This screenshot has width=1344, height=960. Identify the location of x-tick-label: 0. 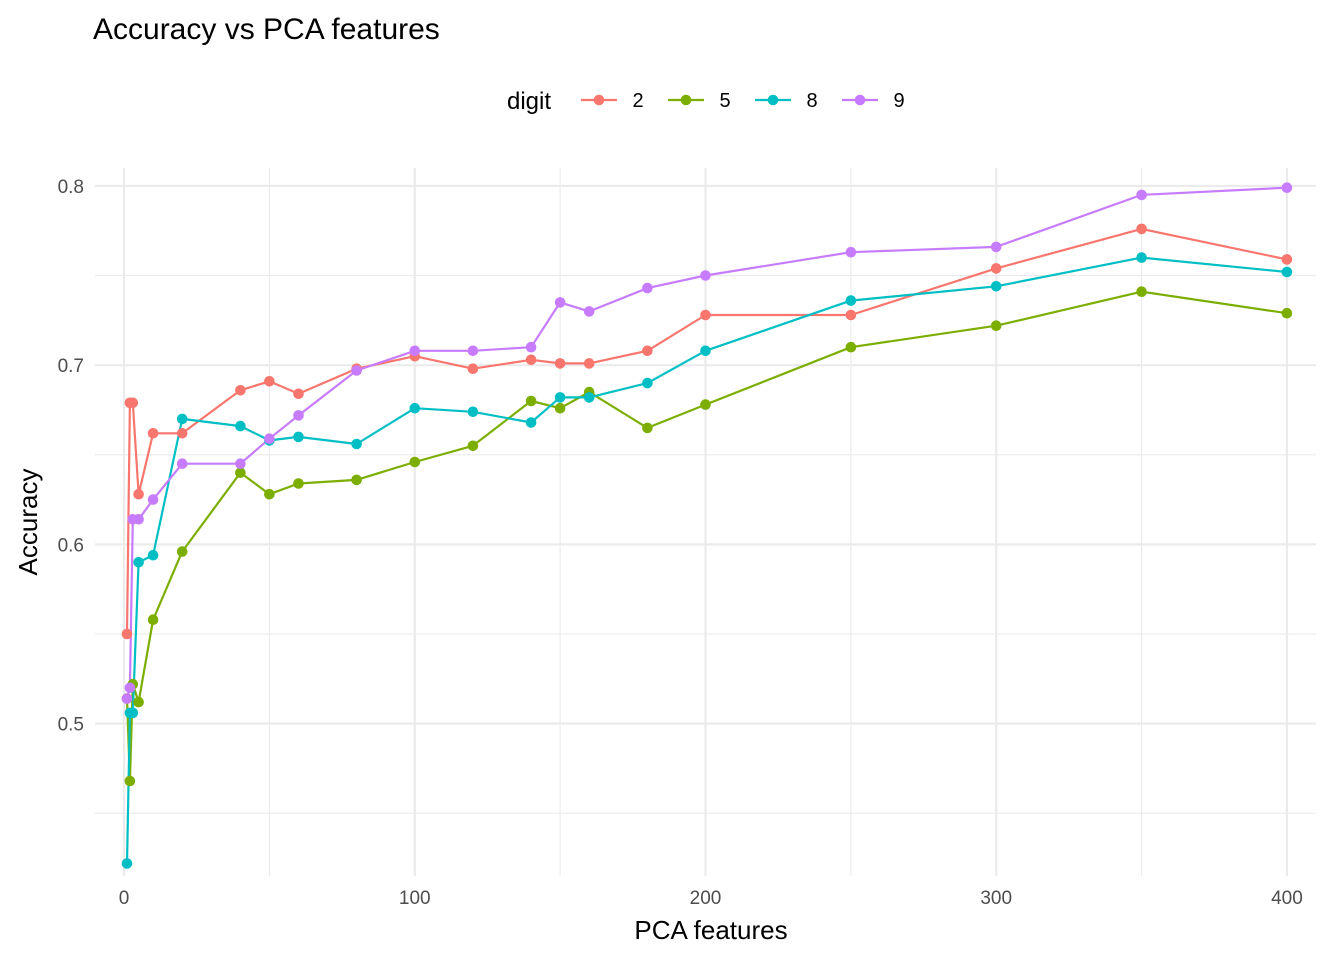
(124, 898).